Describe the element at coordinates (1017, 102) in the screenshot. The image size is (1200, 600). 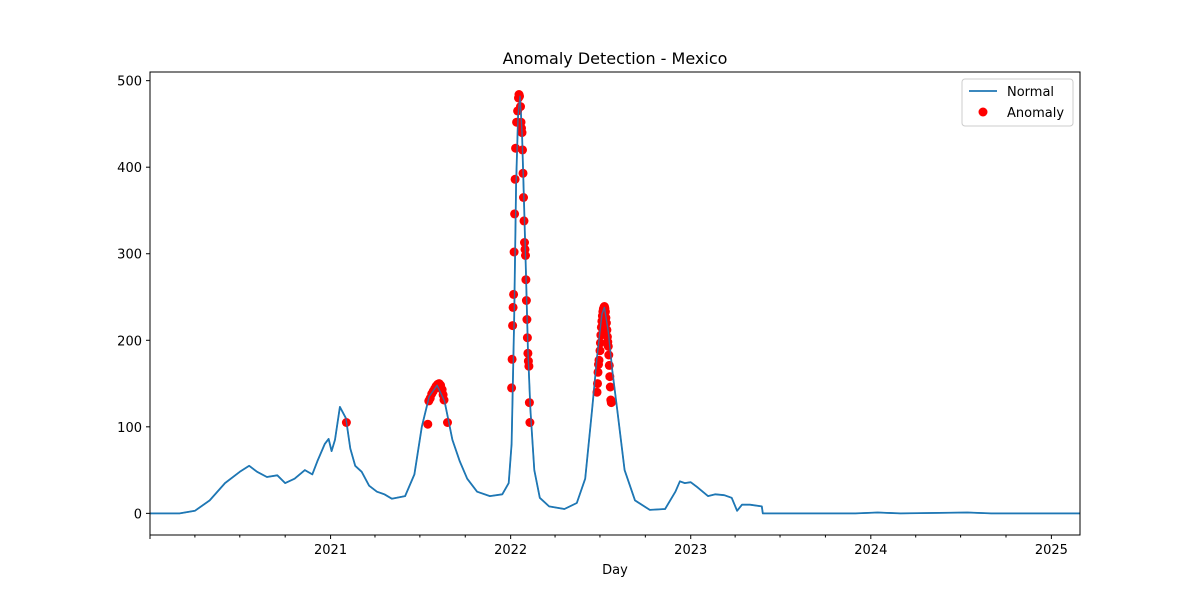
I see `legend: Normal Anomaly` at that location.